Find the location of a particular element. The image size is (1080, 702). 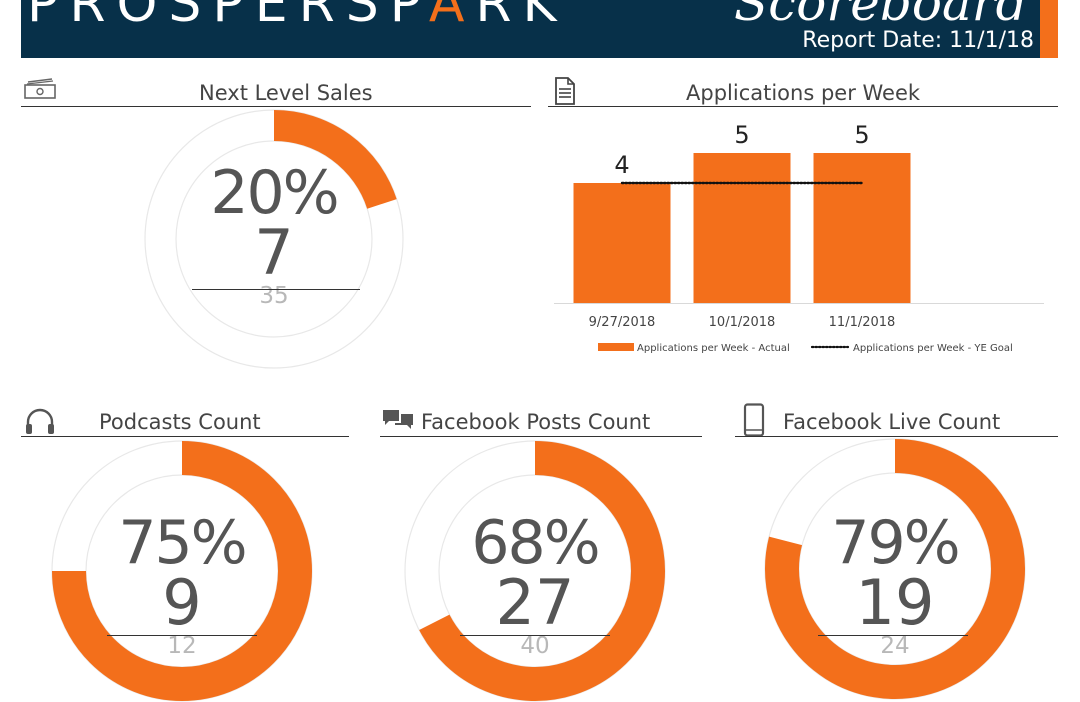

value-label: 7 is located at coordinates (274, 252).